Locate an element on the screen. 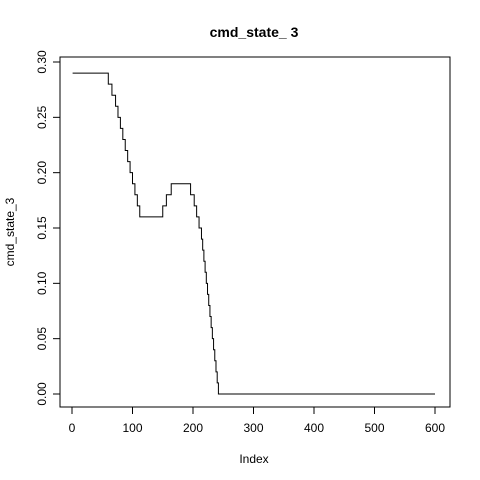  x-tick-label: 0 is located at coordinates (72, 428).